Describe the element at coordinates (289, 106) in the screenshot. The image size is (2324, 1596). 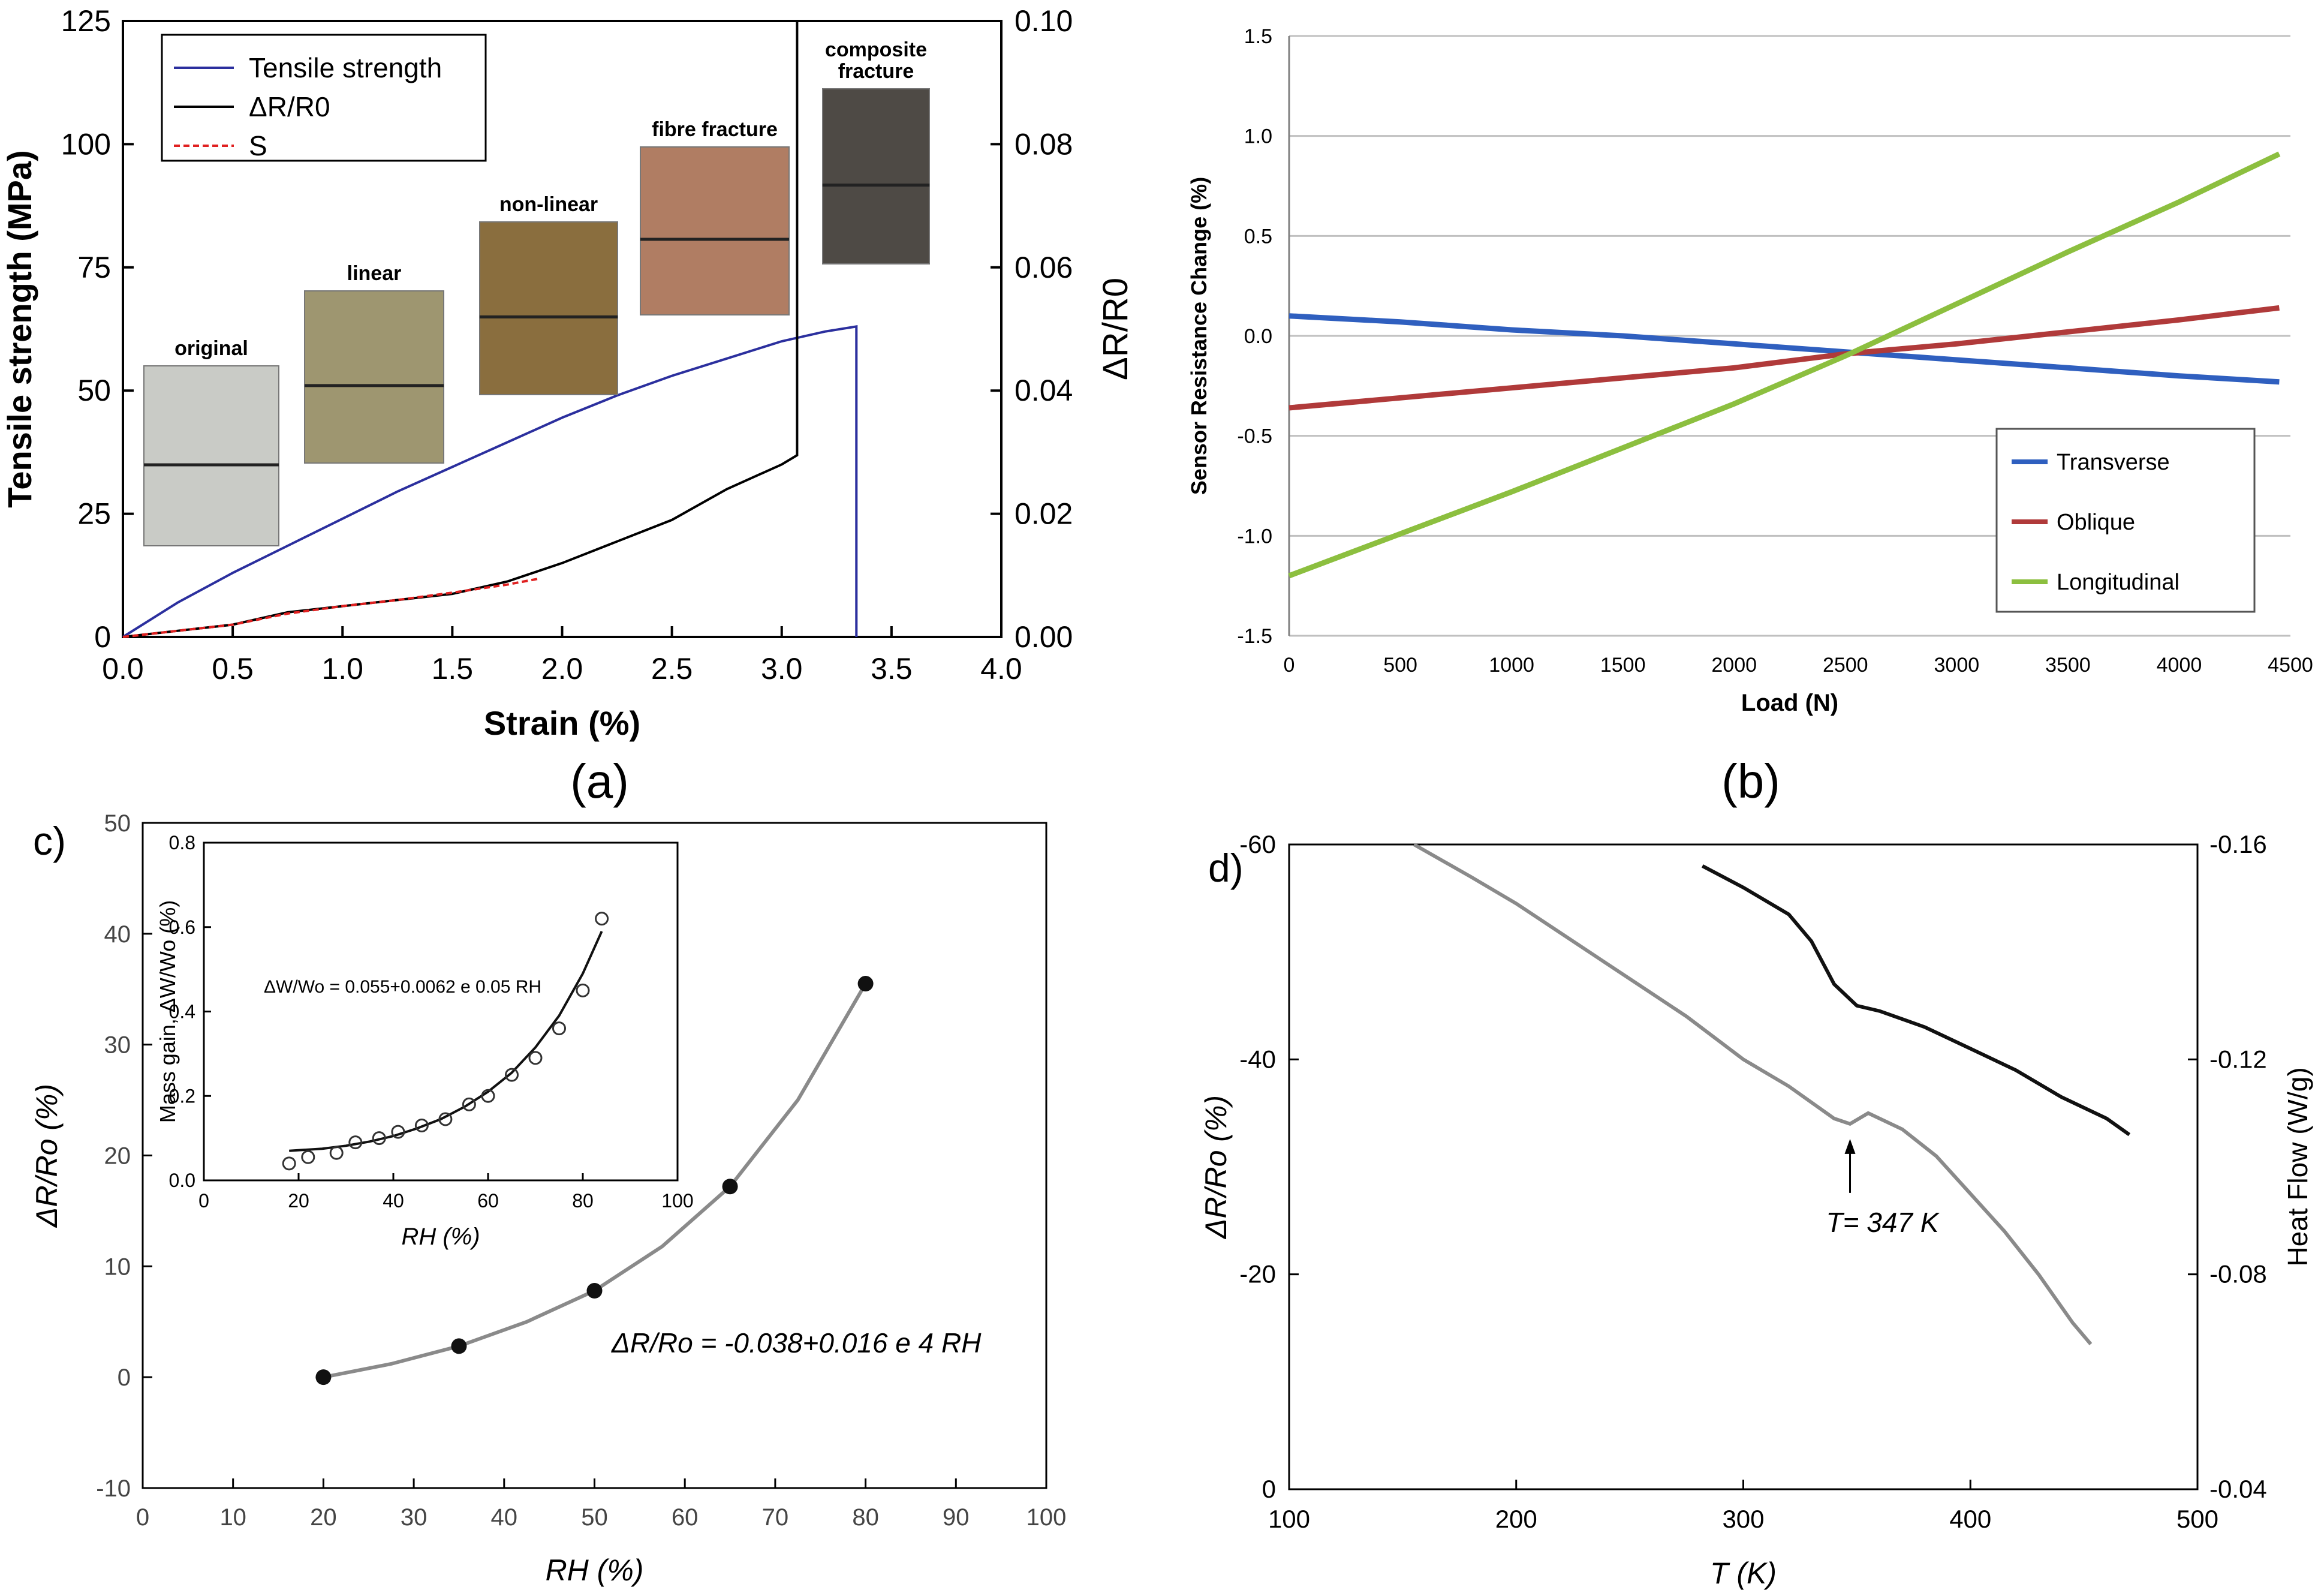
I see `legend-entry: ΔR/R0` at that location.